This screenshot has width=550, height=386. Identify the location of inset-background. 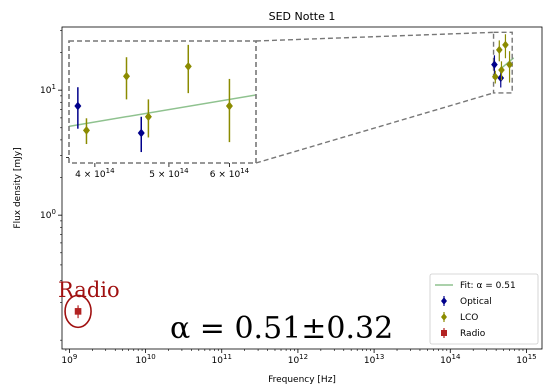
(162, 102).